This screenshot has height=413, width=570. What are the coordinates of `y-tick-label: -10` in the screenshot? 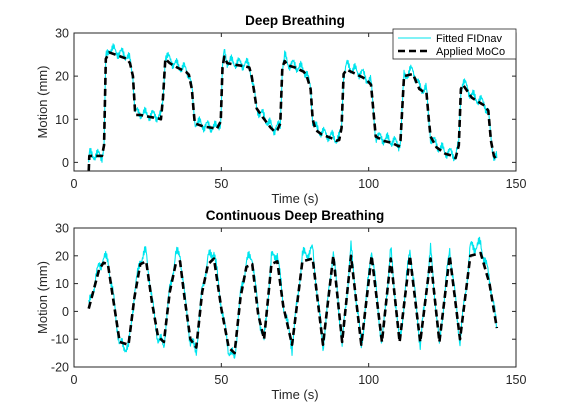 It's located at (60, 340).